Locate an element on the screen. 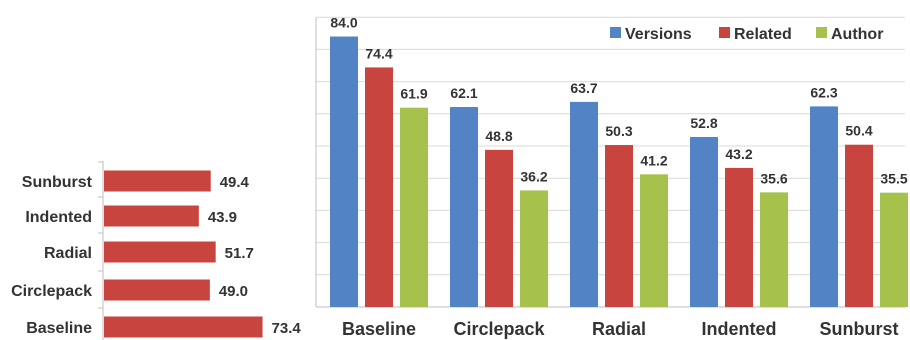  category-label: Circlepack is located at coordinates (51, 291).